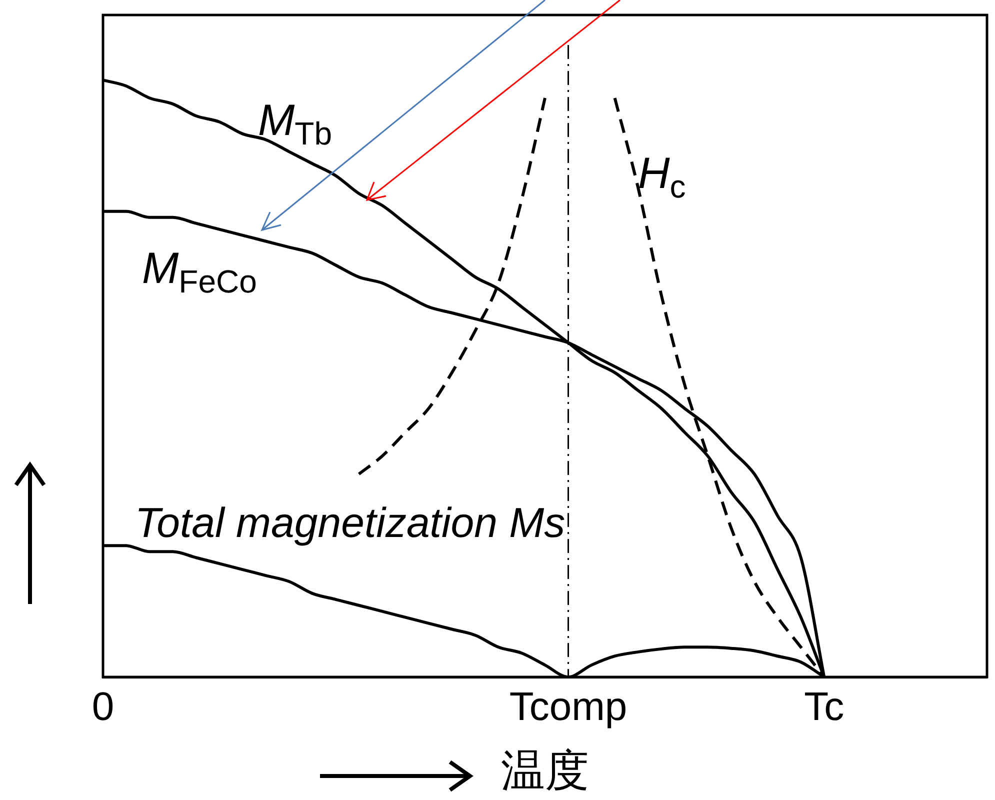 The image size is (995, 800). Describe the element at coordinates (103, 707) in the screenshot. I see `x-tick-label: 0` at that location.